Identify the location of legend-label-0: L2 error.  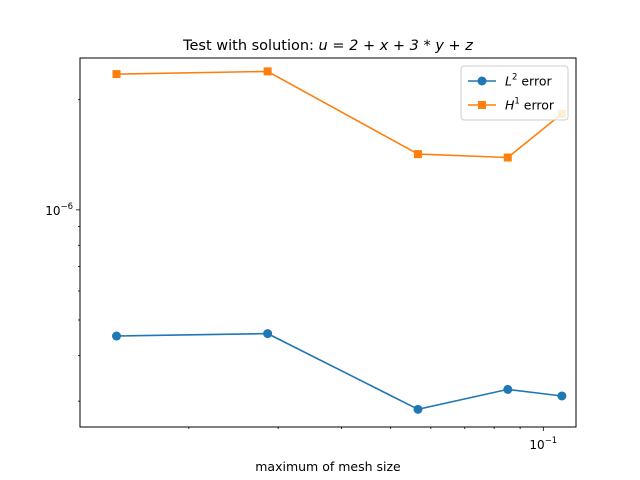
(528, 81).